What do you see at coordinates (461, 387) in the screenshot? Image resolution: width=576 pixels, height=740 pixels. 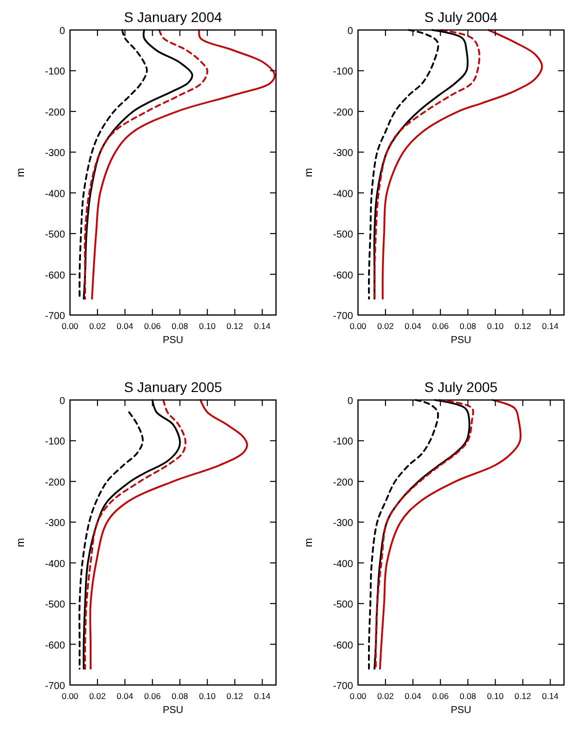 I see `chart-title: S July 2005` at bounding box center [461, 387].